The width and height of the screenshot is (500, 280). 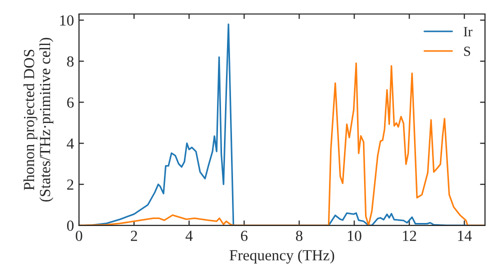 What do you see at coordinates (70, 61) in the screenshot?
I see `y-tick-label: 8` at bounding box center [70, 61].